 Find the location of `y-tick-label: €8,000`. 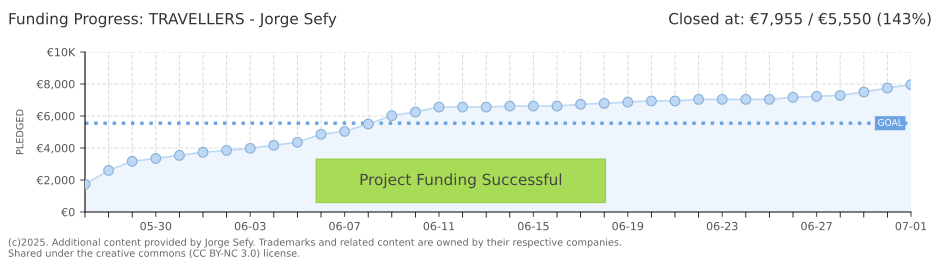

y-tick-label: €8,000 is located at coordinates (55, 85).